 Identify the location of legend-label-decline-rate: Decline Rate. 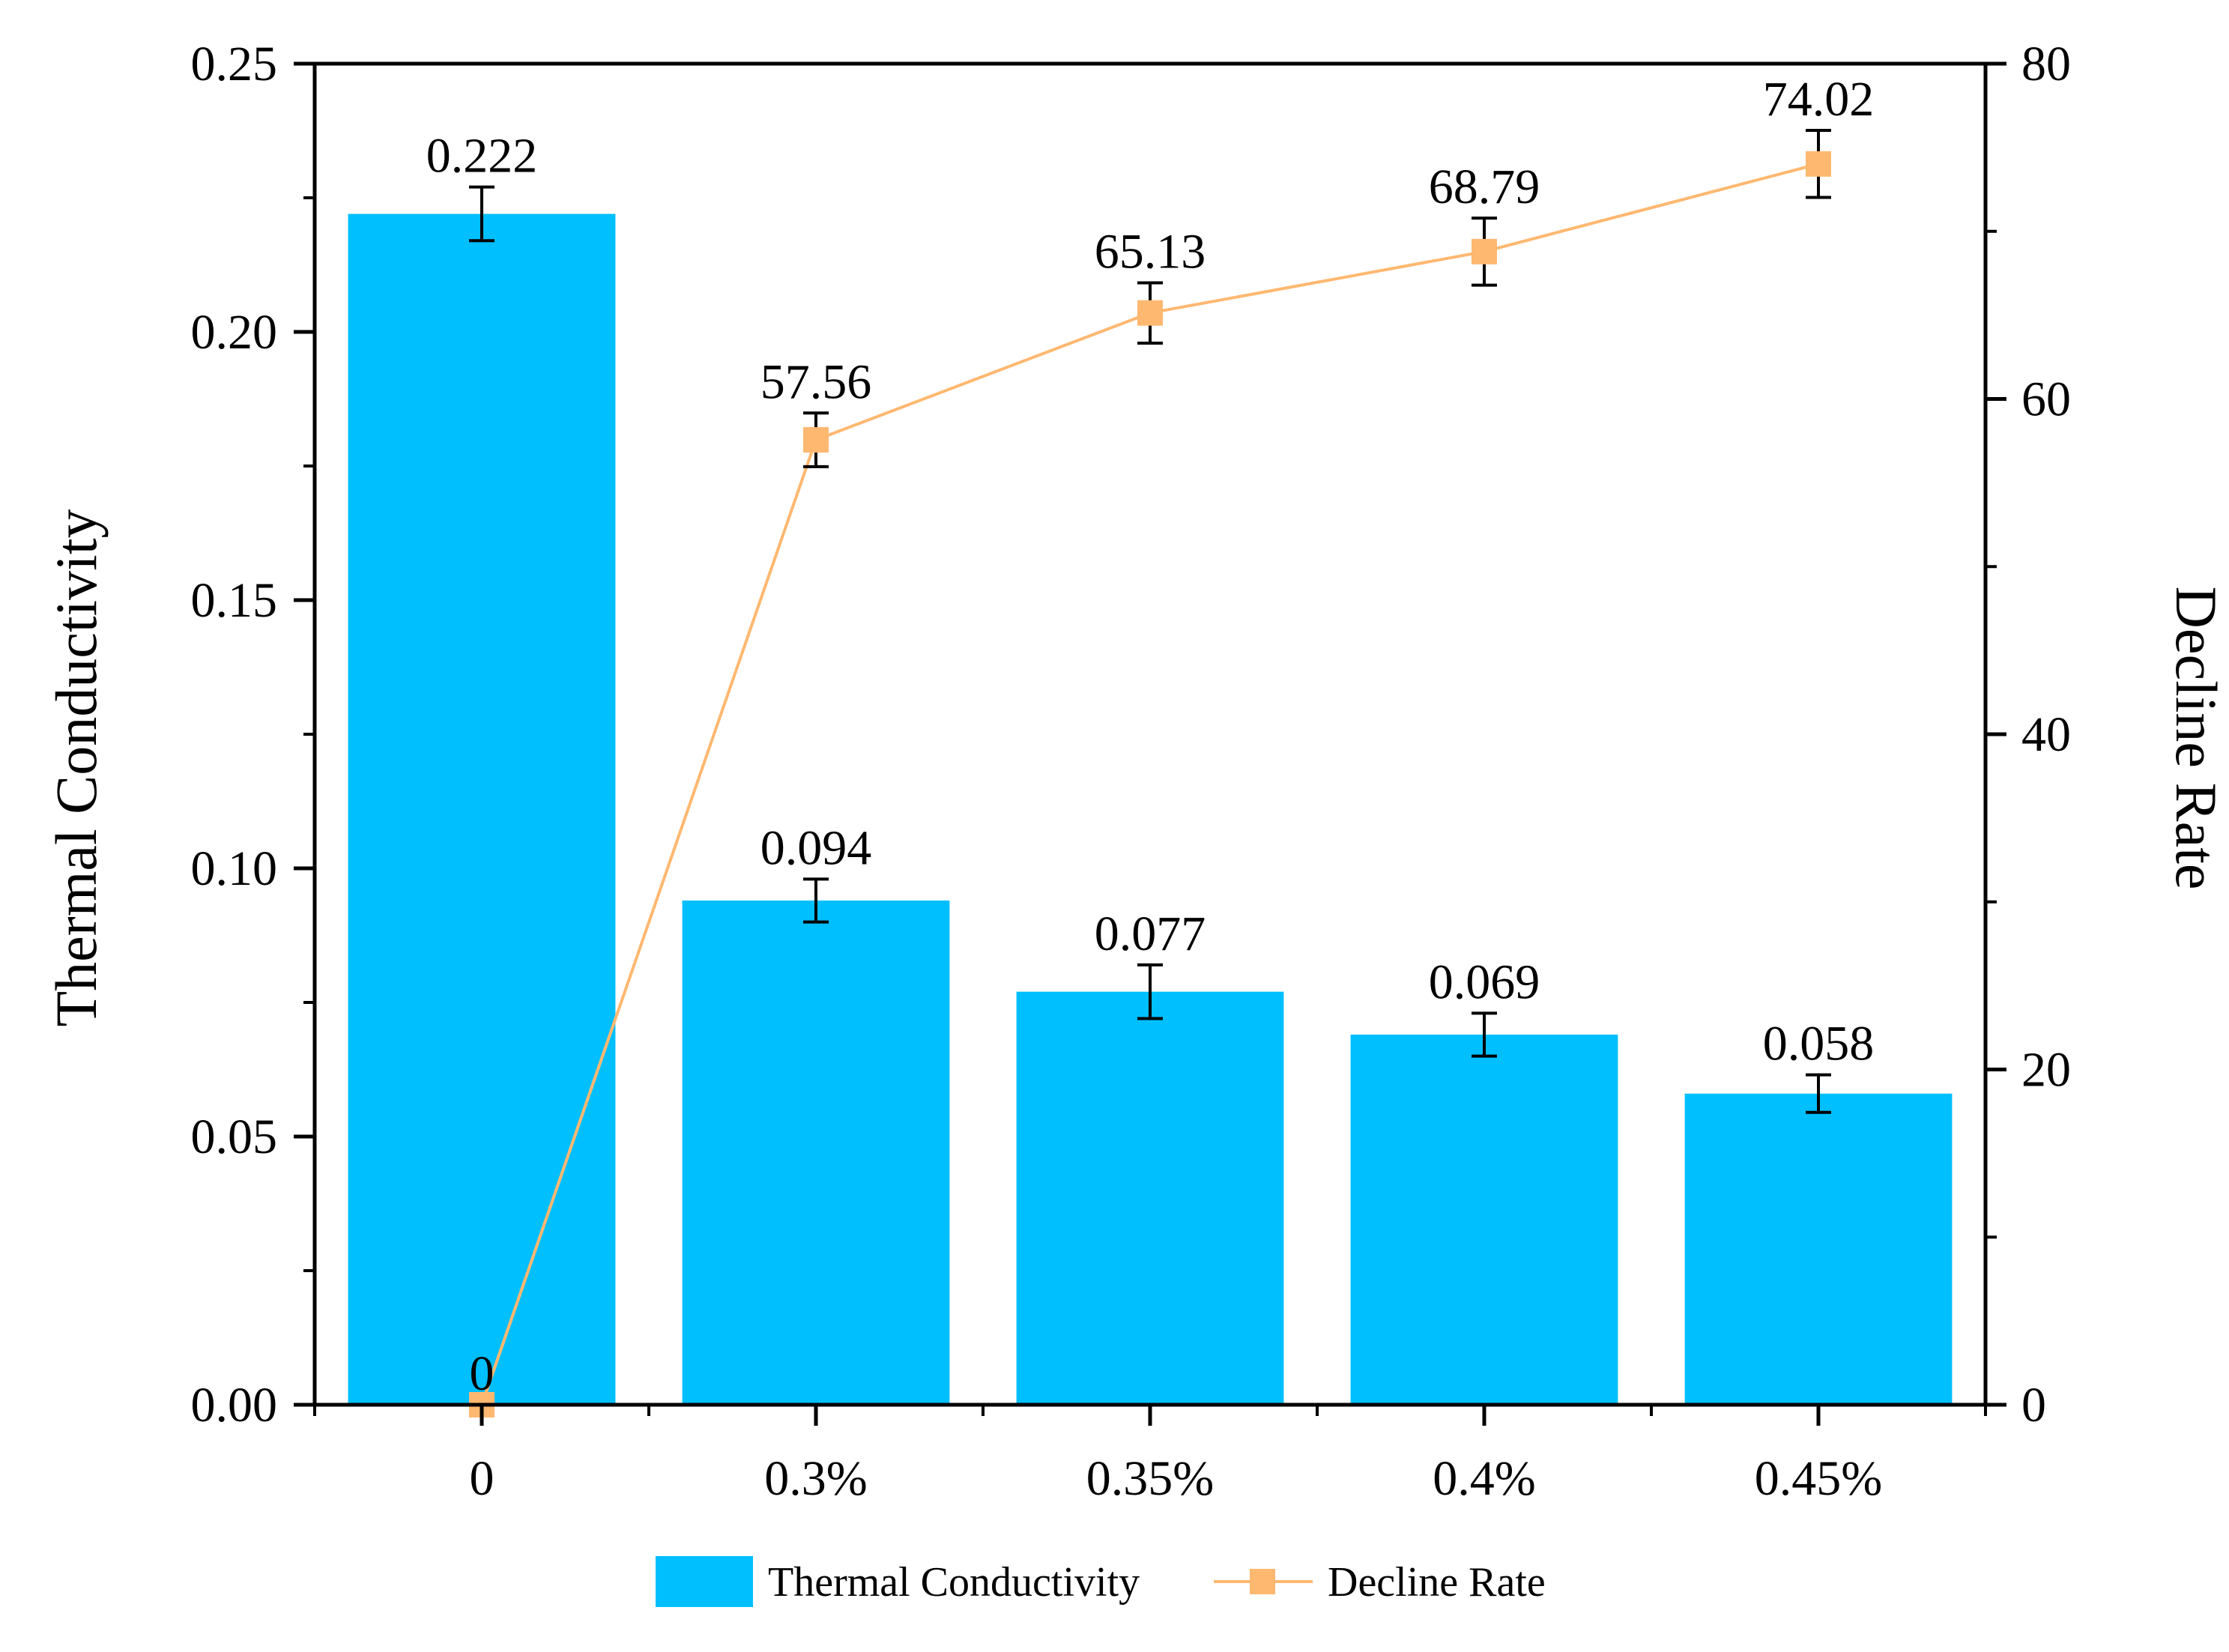
(1437, 1582).